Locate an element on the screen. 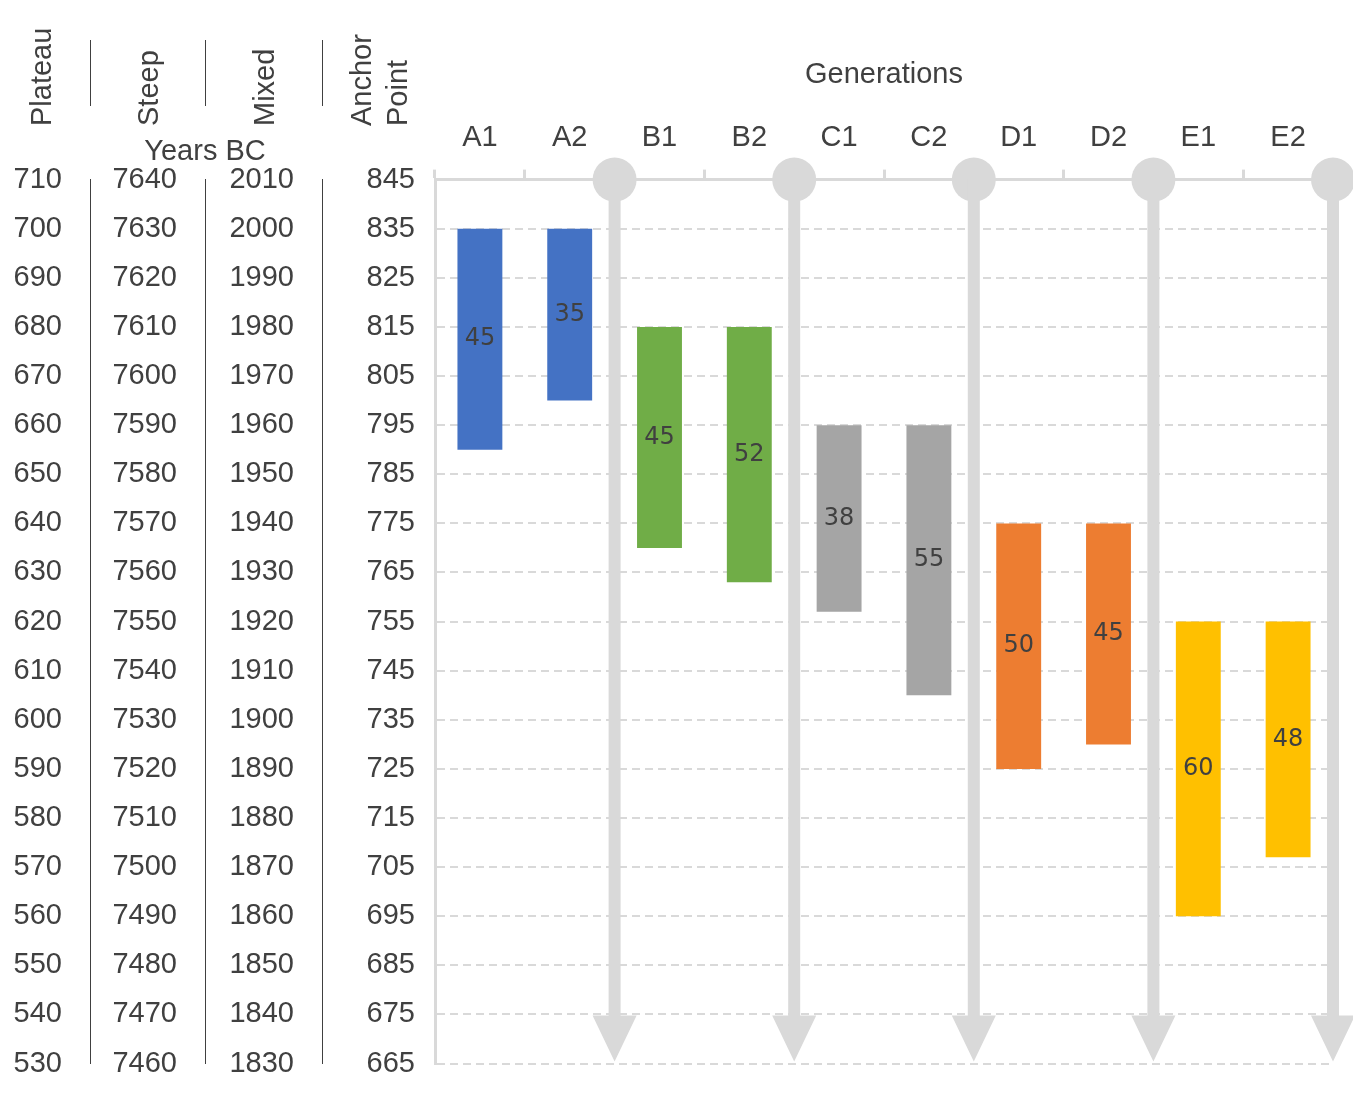  x-tick-label: A1 is located at coordinates (480, 136).